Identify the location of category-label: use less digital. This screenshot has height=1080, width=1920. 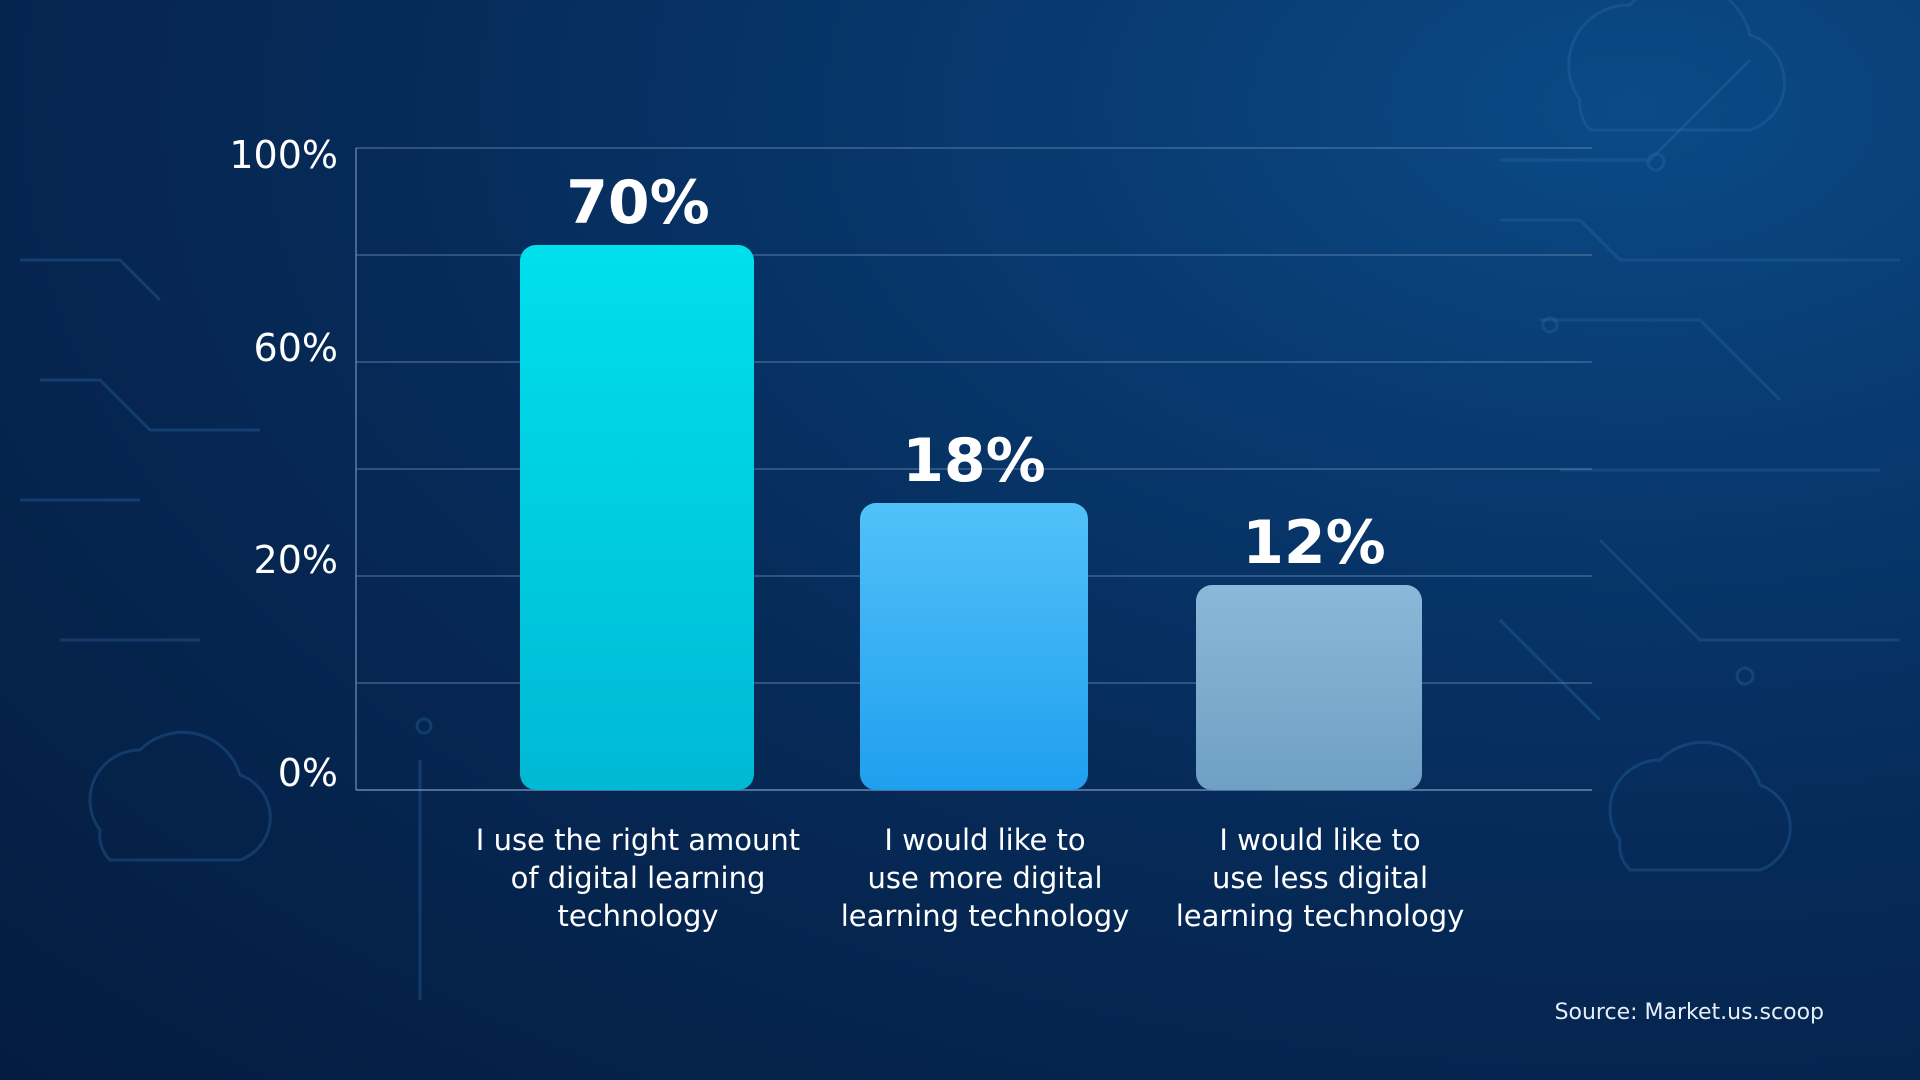
(1320, 878).